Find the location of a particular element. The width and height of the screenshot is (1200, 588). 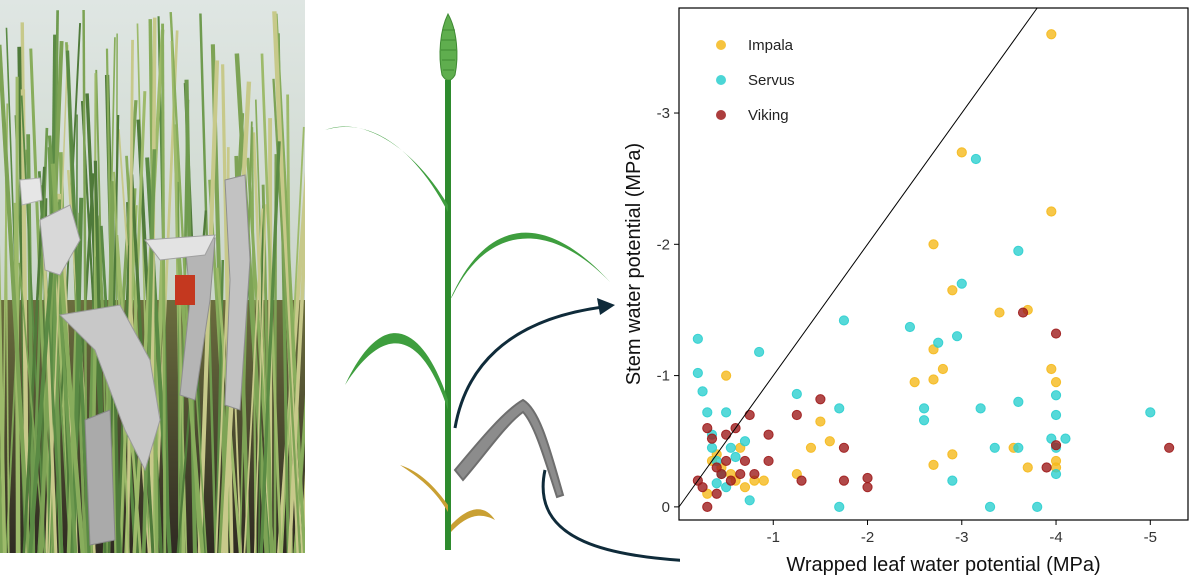

legend: Impala Servus Viking is located at coordinates (755, 80).